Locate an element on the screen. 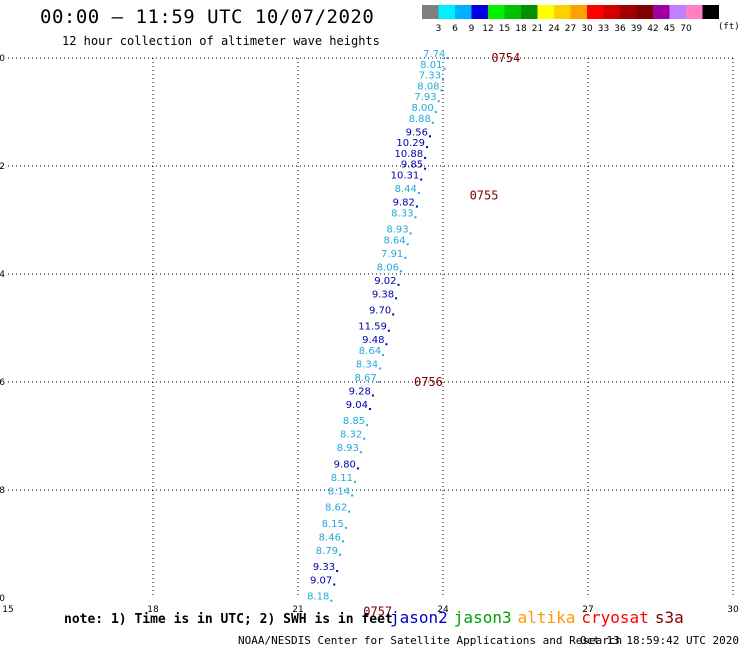  swh-label: 8.34 is located at coordinates (367, 365).